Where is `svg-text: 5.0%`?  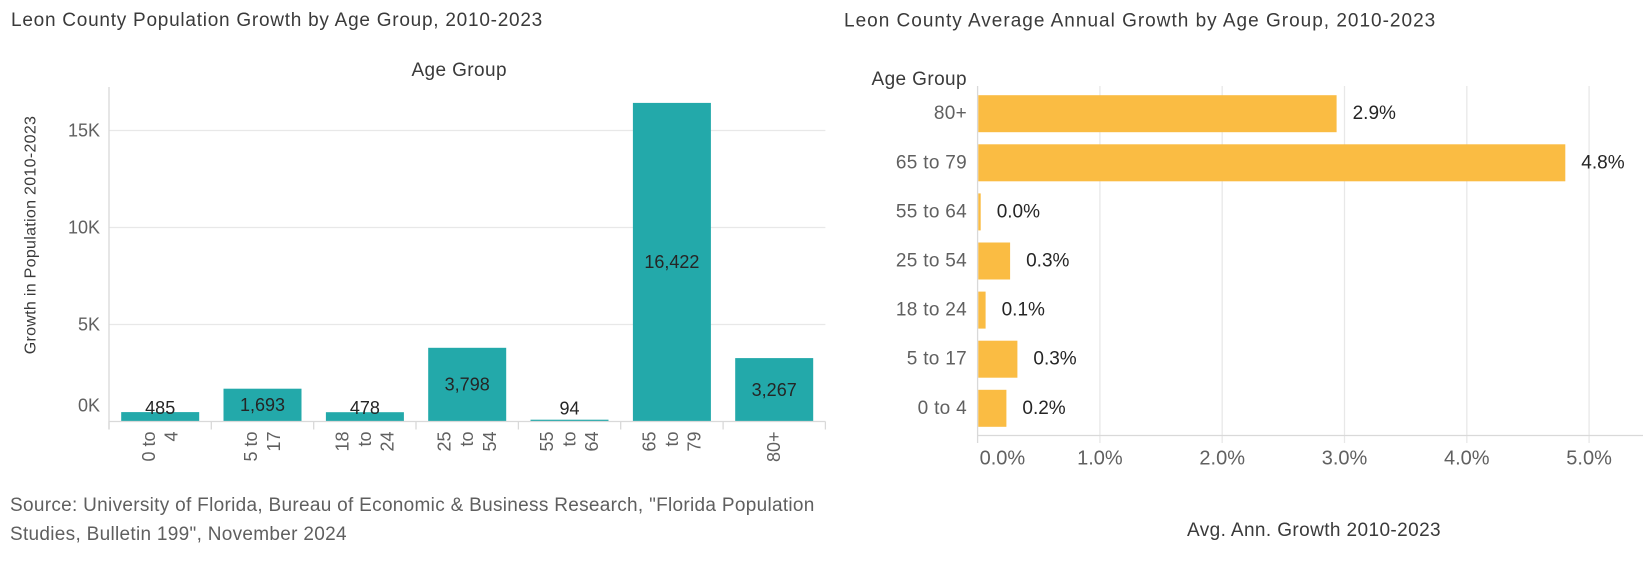
svg-text: 5.0% is located at coordinates (1589, 459).